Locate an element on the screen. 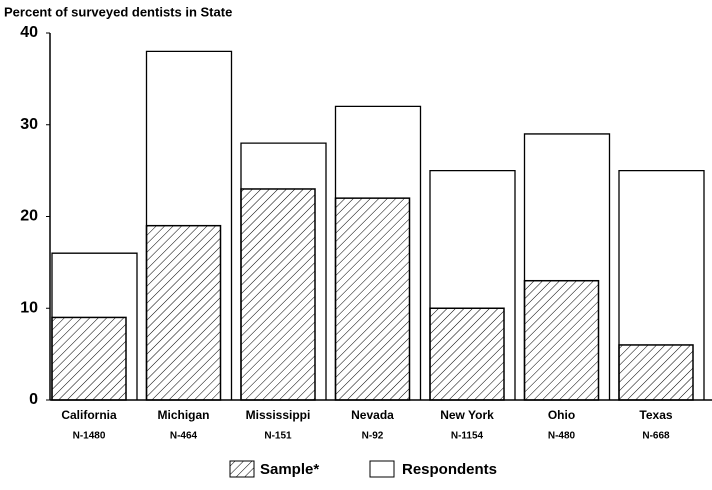 This screenshot has height=490, width=712. y-tick-label: 10 is located at coordinates (29, 307).